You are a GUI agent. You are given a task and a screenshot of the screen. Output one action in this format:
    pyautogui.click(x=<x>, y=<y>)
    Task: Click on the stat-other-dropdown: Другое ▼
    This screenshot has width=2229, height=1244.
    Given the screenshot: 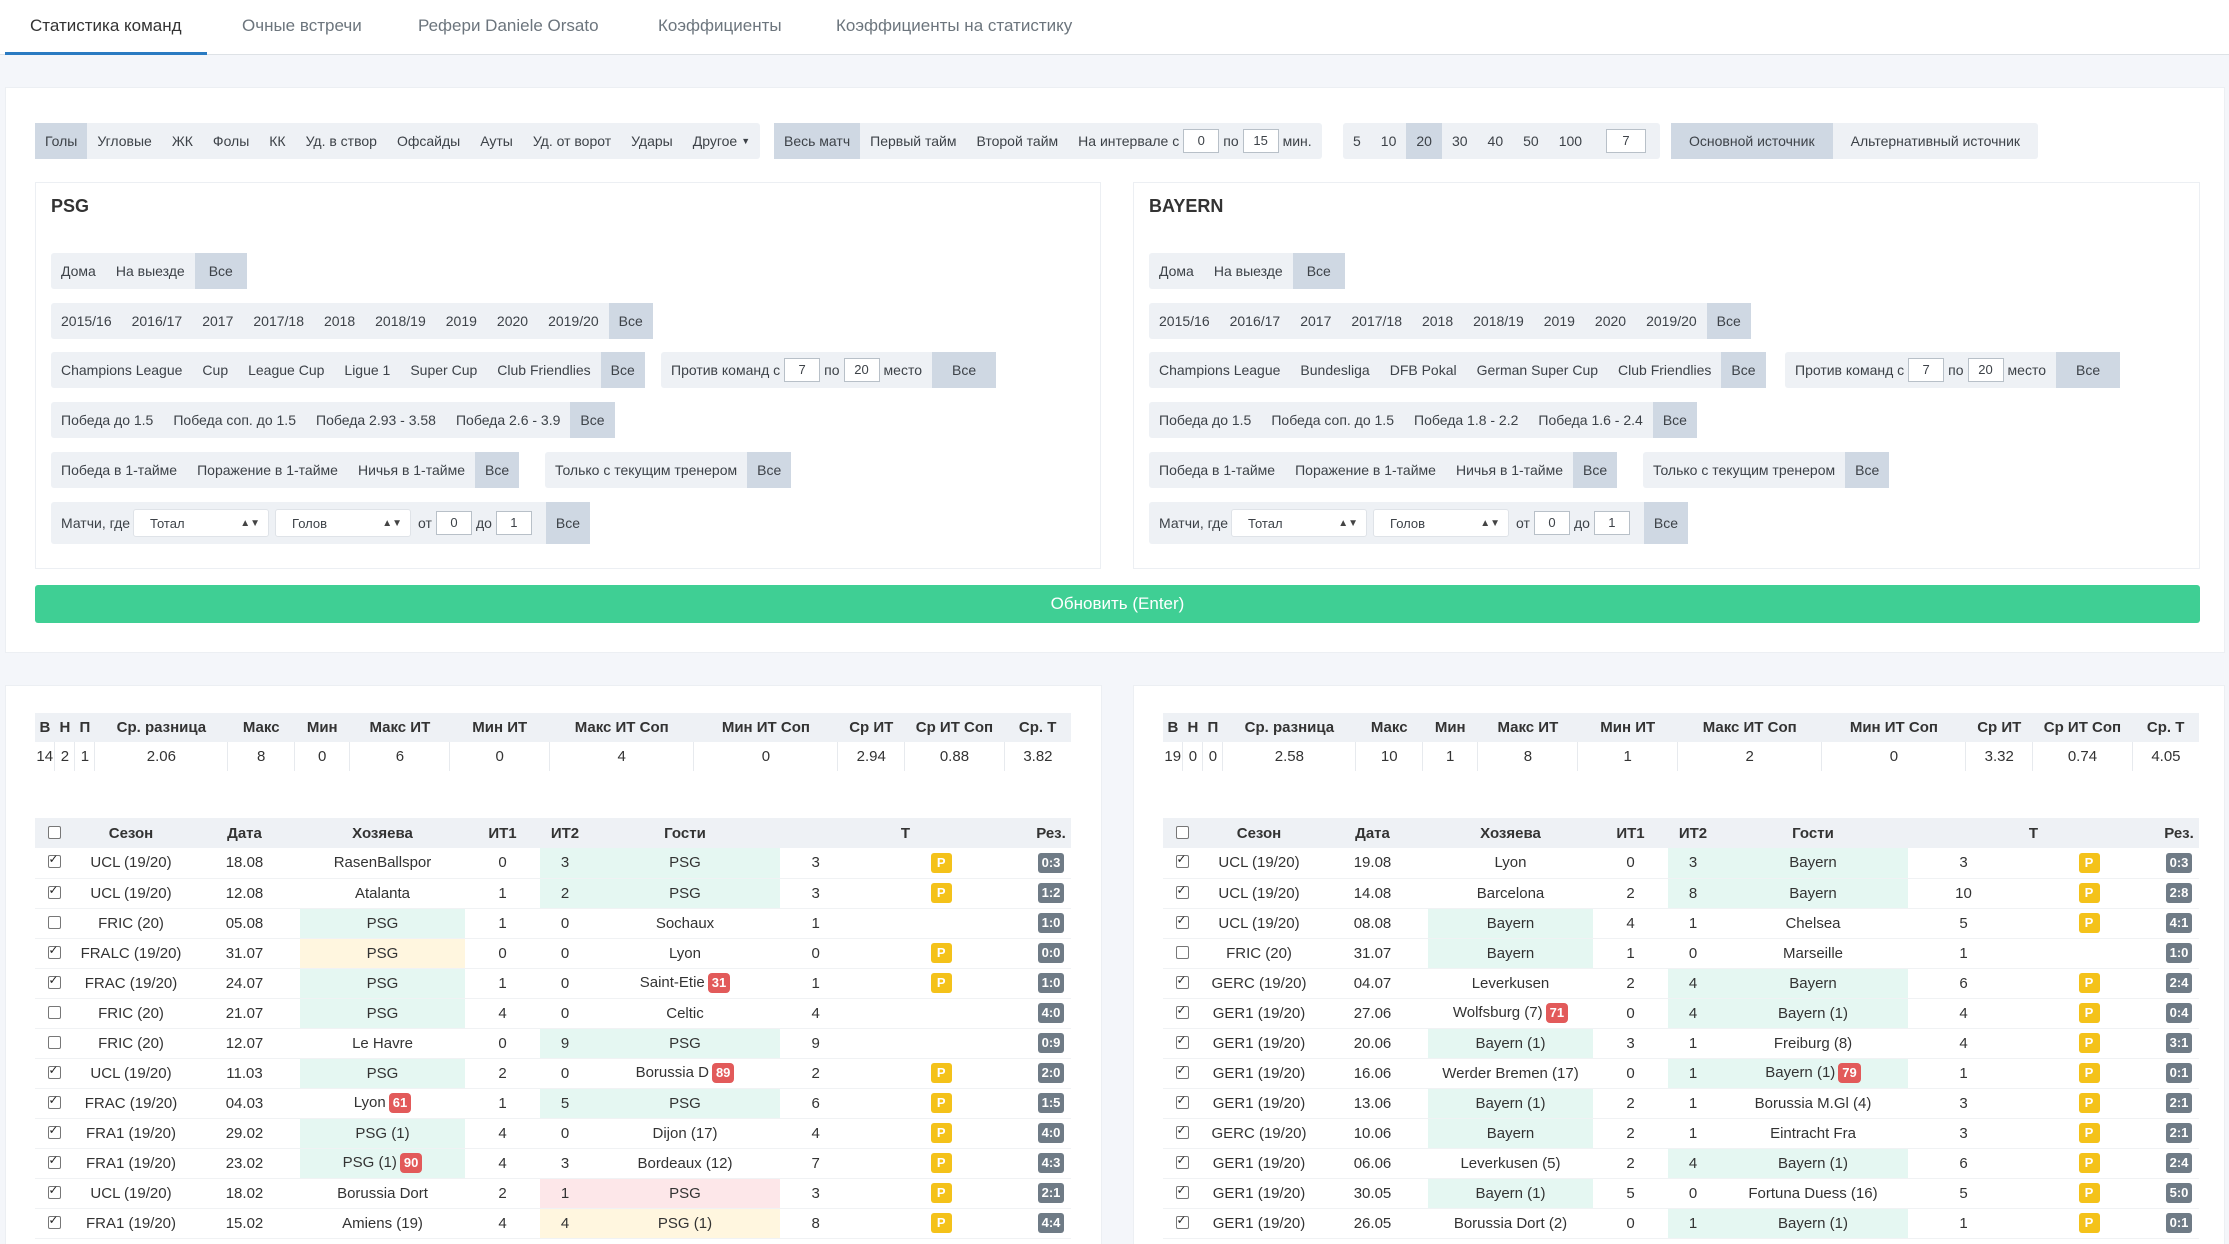 What is the action you would take?
    pyautogui.click(x=721, y=141)
    